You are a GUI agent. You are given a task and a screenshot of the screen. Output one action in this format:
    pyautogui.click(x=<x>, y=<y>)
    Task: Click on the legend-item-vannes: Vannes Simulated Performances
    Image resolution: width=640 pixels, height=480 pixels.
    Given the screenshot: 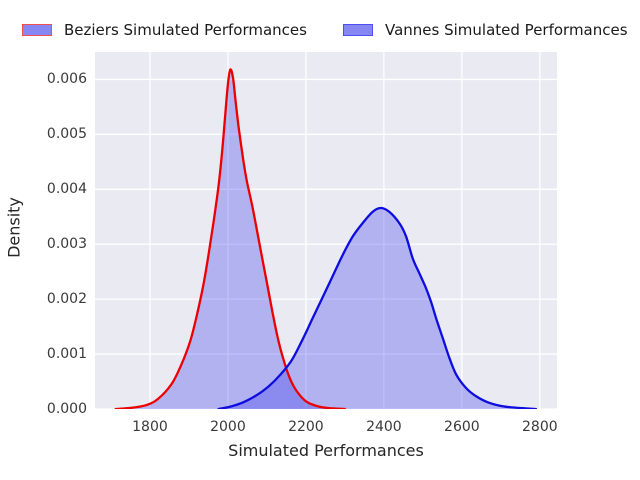 What is the action you would take?
    pyautogui.click(x=485, y=30)
    